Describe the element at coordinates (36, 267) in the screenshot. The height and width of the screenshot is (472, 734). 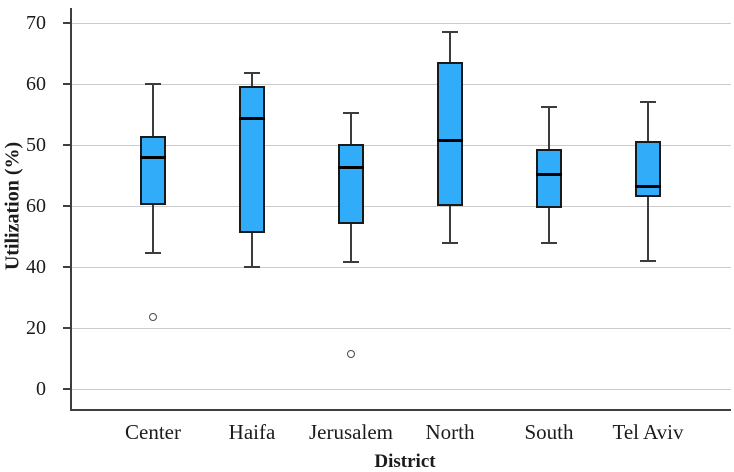
I see `y-tick-label: 40` at that location.